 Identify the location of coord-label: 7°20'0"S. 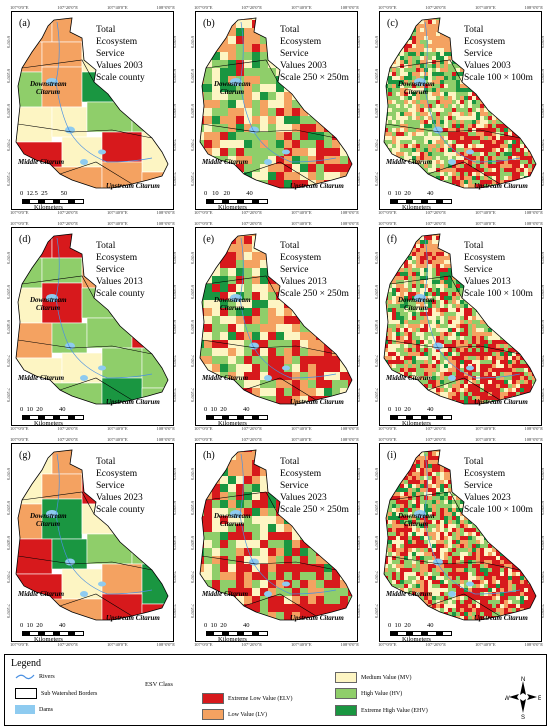
(358, 394).